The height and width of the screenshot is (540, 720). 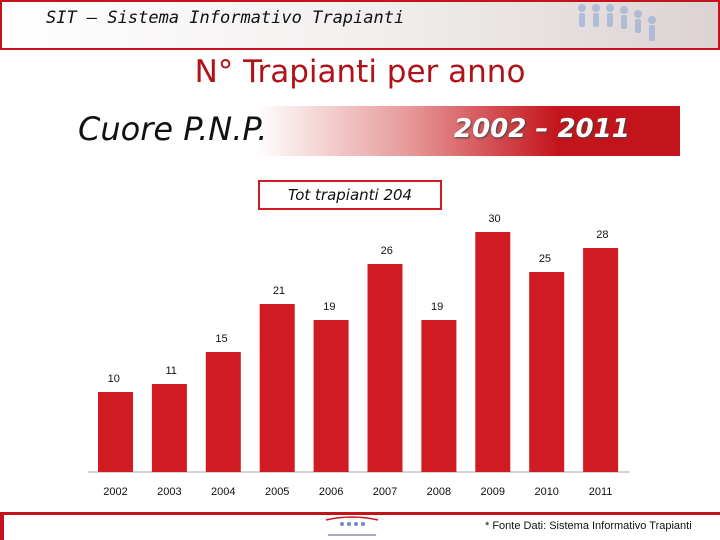 I want to click on x-tick-label-2010: 2010, so click(x=546, y=492).